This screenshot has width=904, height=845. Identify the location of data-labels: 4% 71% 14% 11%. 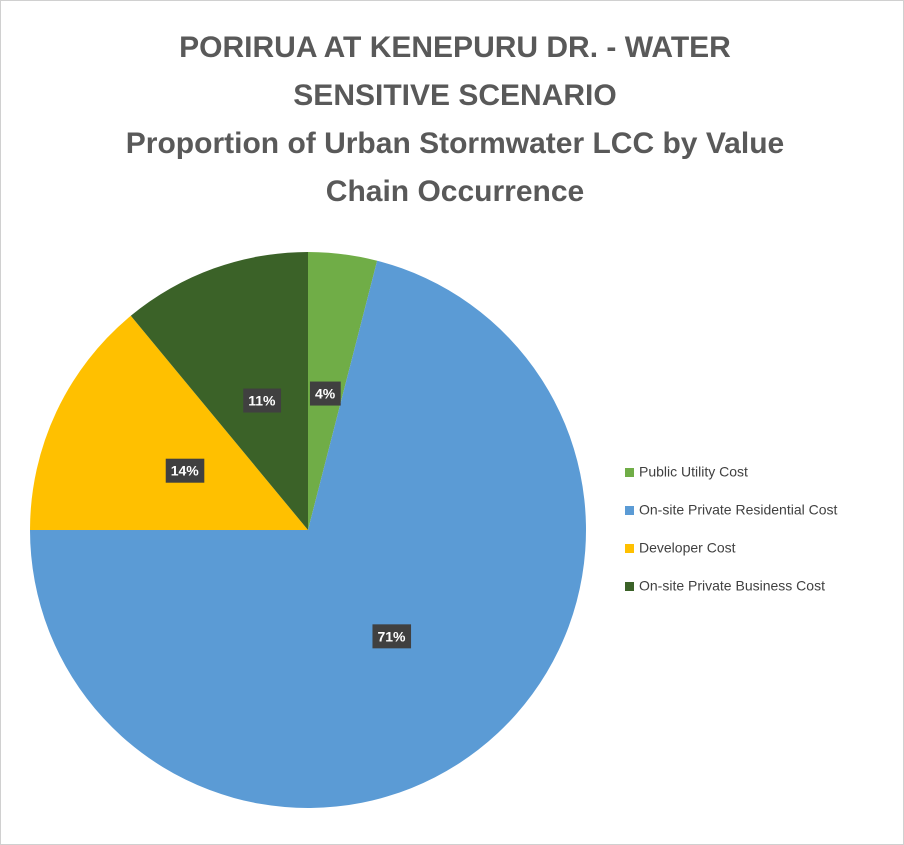
(288, 515).